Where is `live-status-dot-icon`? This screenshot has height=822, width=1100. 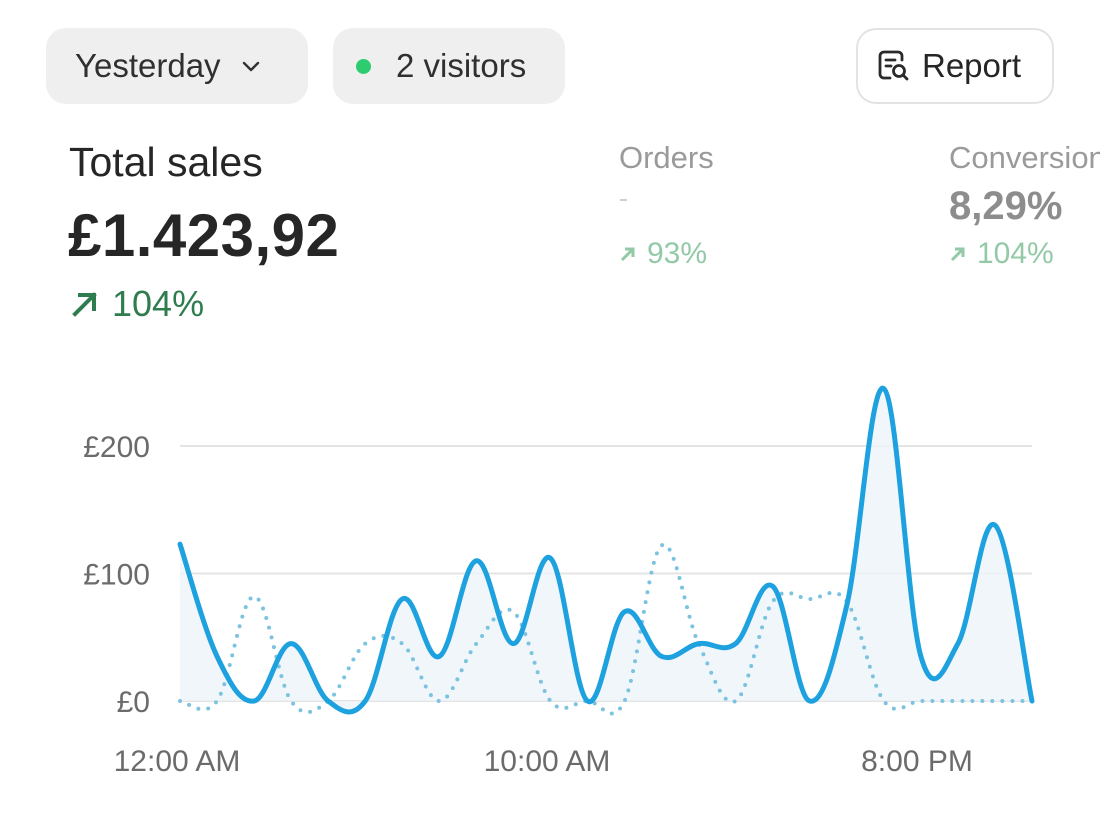 live-status-dot-icon is located at coordinates (363, 66).